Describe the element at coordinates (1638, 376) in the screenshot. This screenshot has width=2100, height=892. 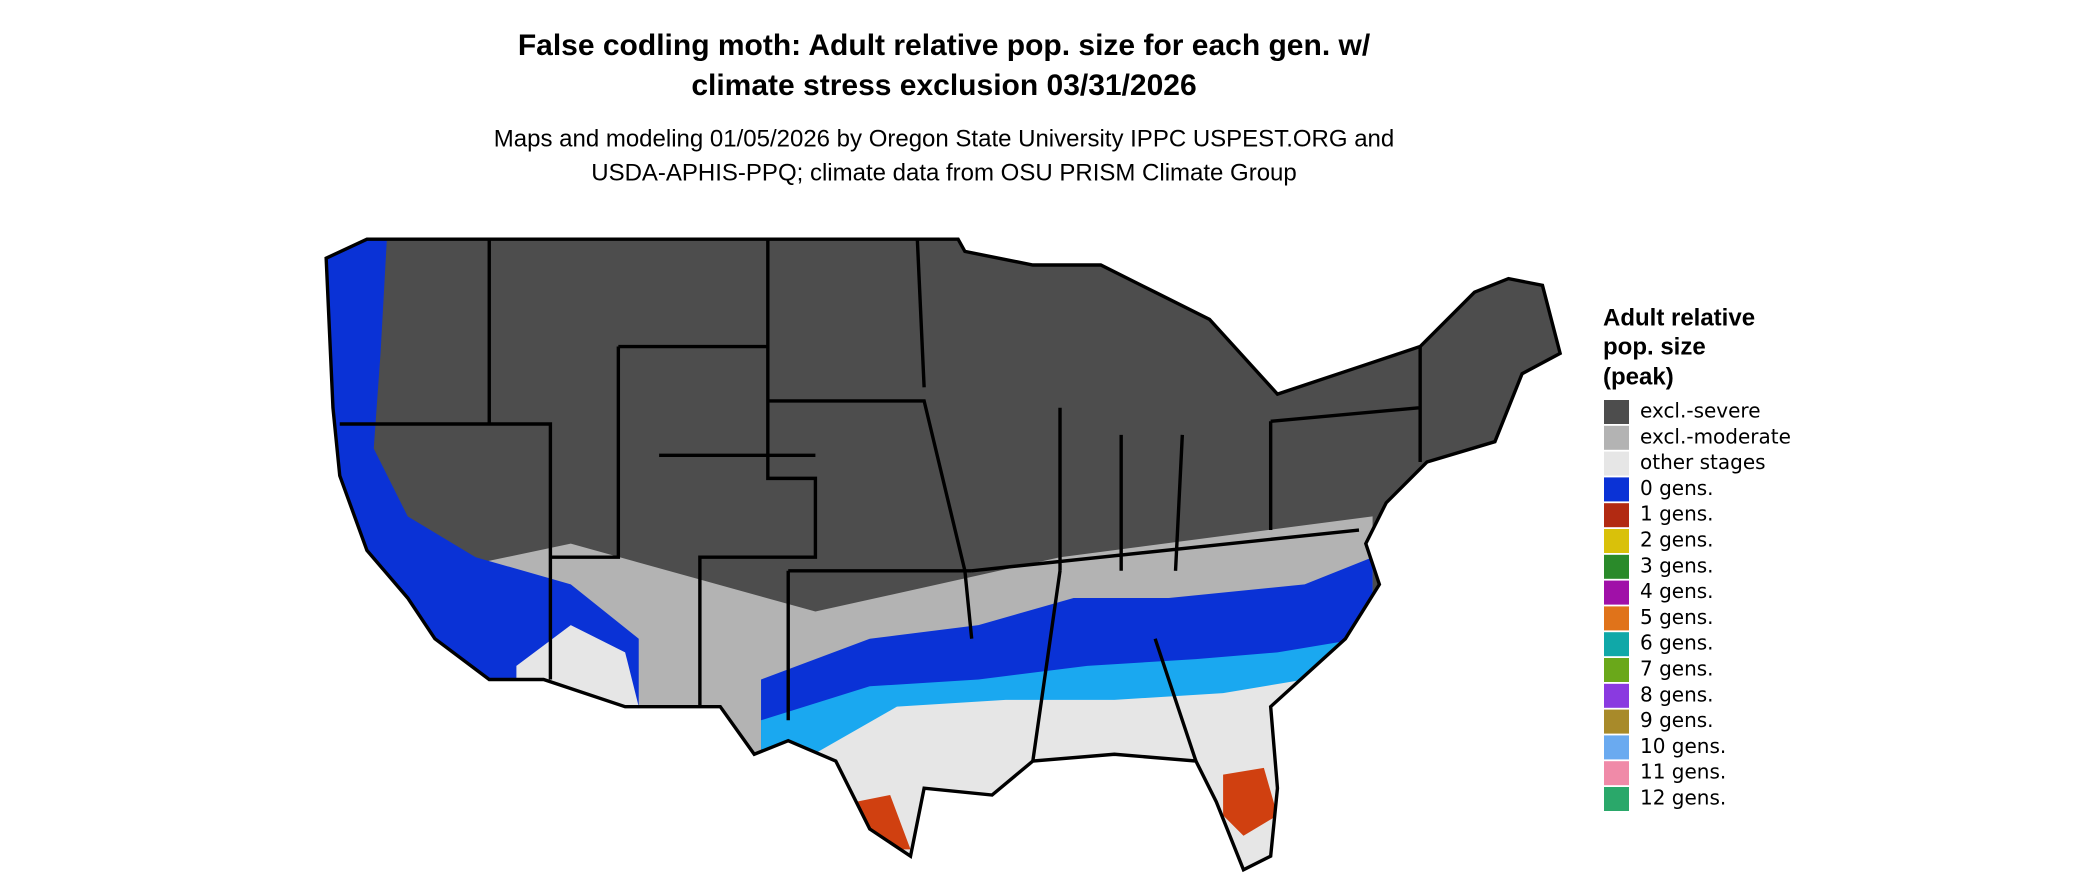
I see `legend-title: (peak)` at that location.